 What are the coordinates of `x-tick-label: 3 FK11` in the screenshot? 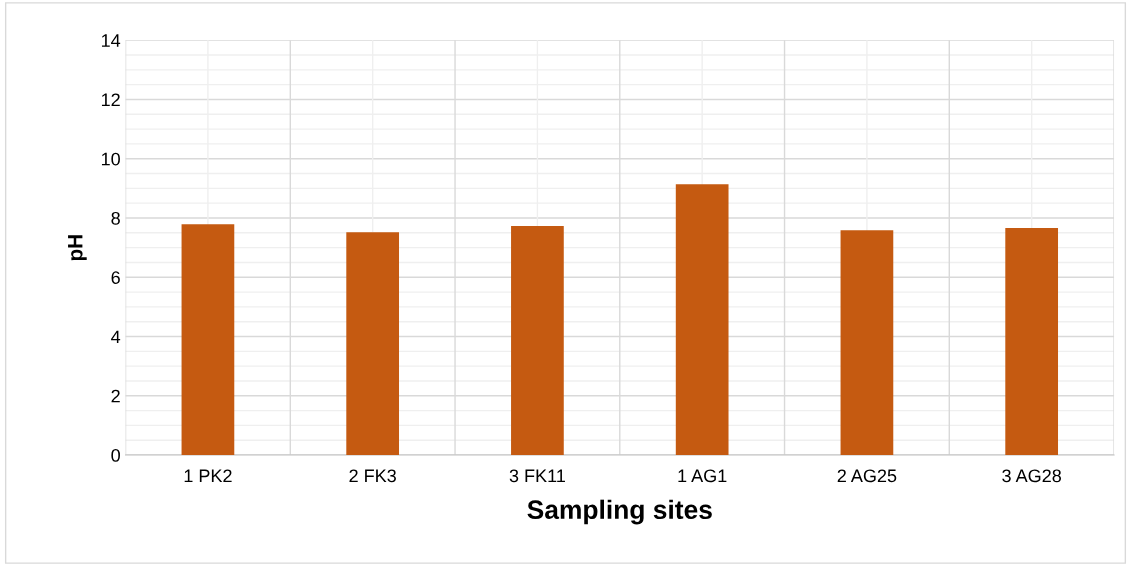 It's located at (537, 476).